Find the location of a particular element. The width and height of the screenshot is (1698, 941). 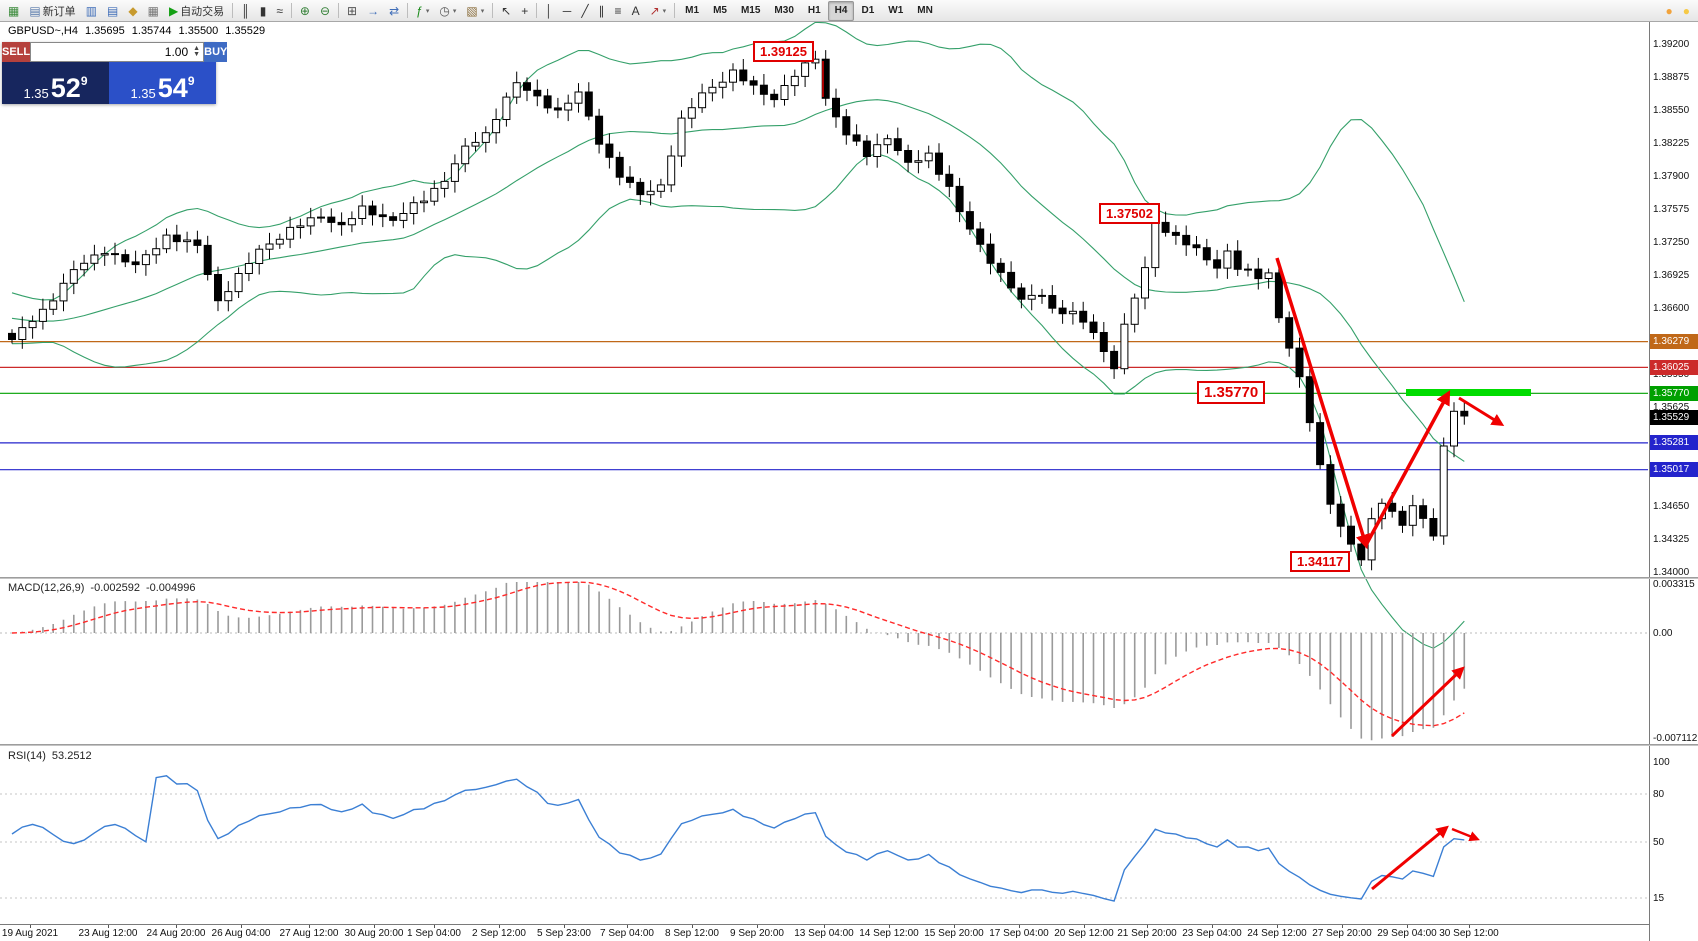

macd-axis-label: 0.00 is located at coordinates (1663, 633).